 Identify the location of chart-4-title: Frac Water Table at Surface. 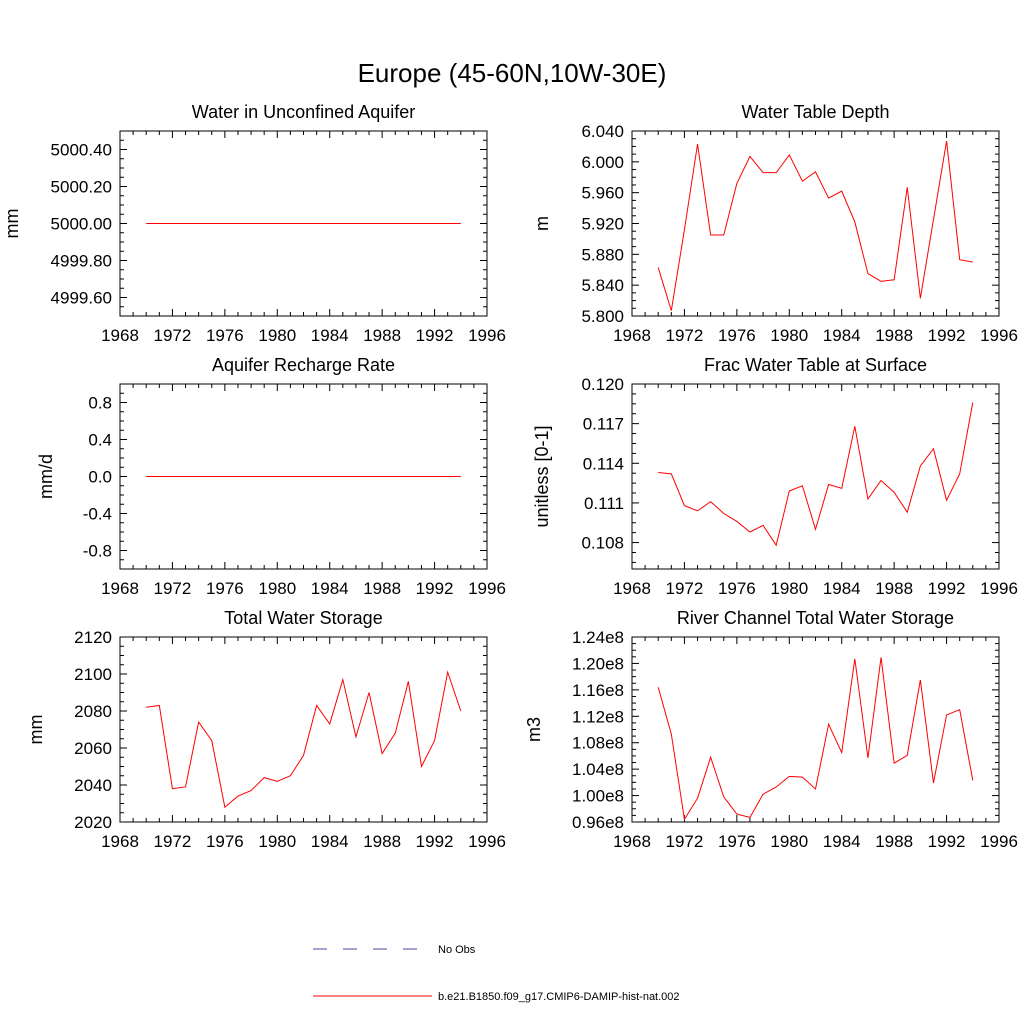
(815, 365).